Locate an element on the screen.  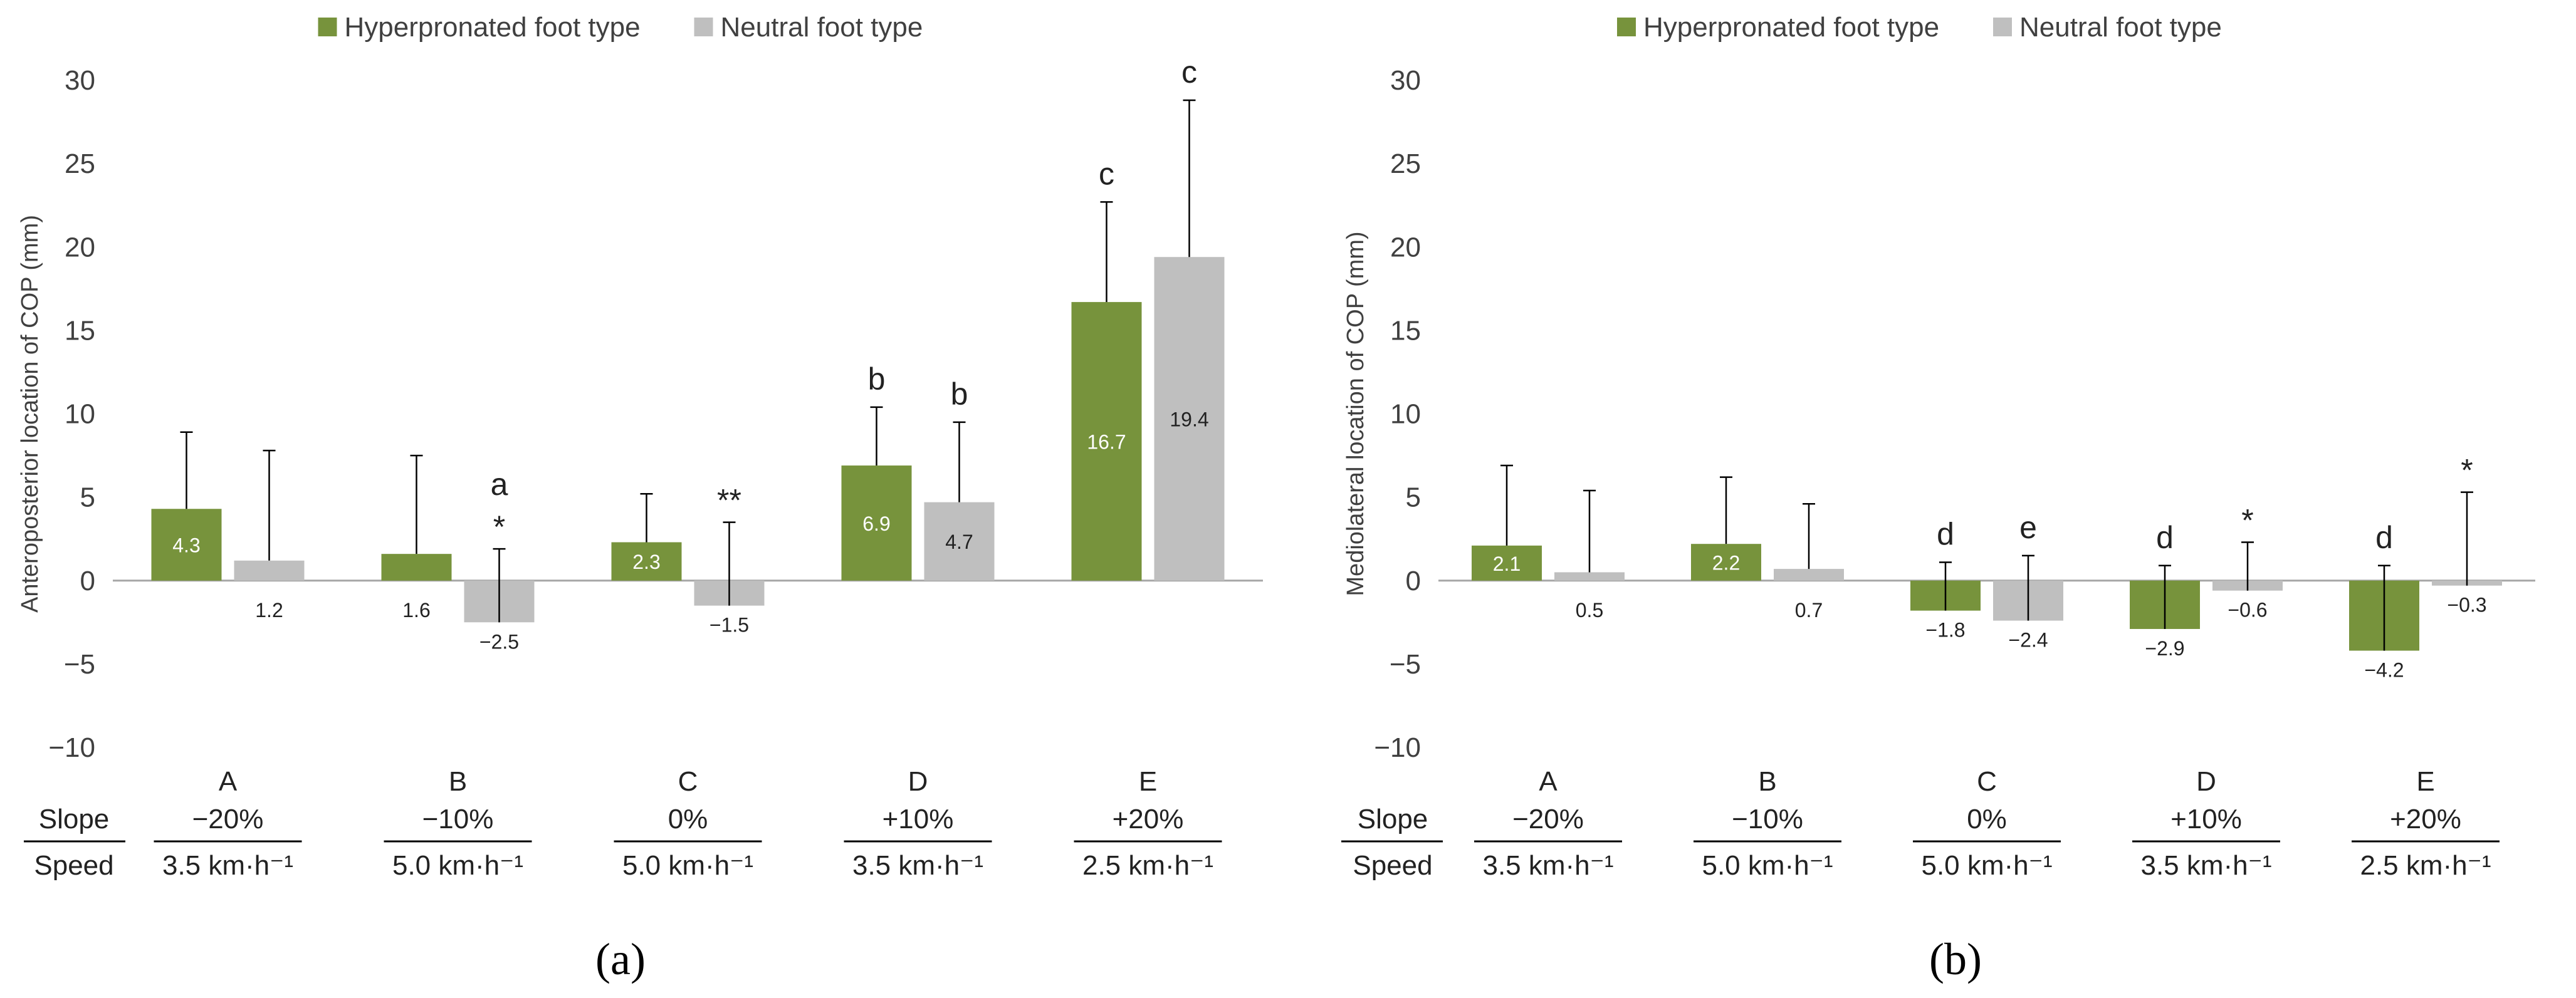
annotation-hyperpronated-D: d is located at coordinates (2165, 537).